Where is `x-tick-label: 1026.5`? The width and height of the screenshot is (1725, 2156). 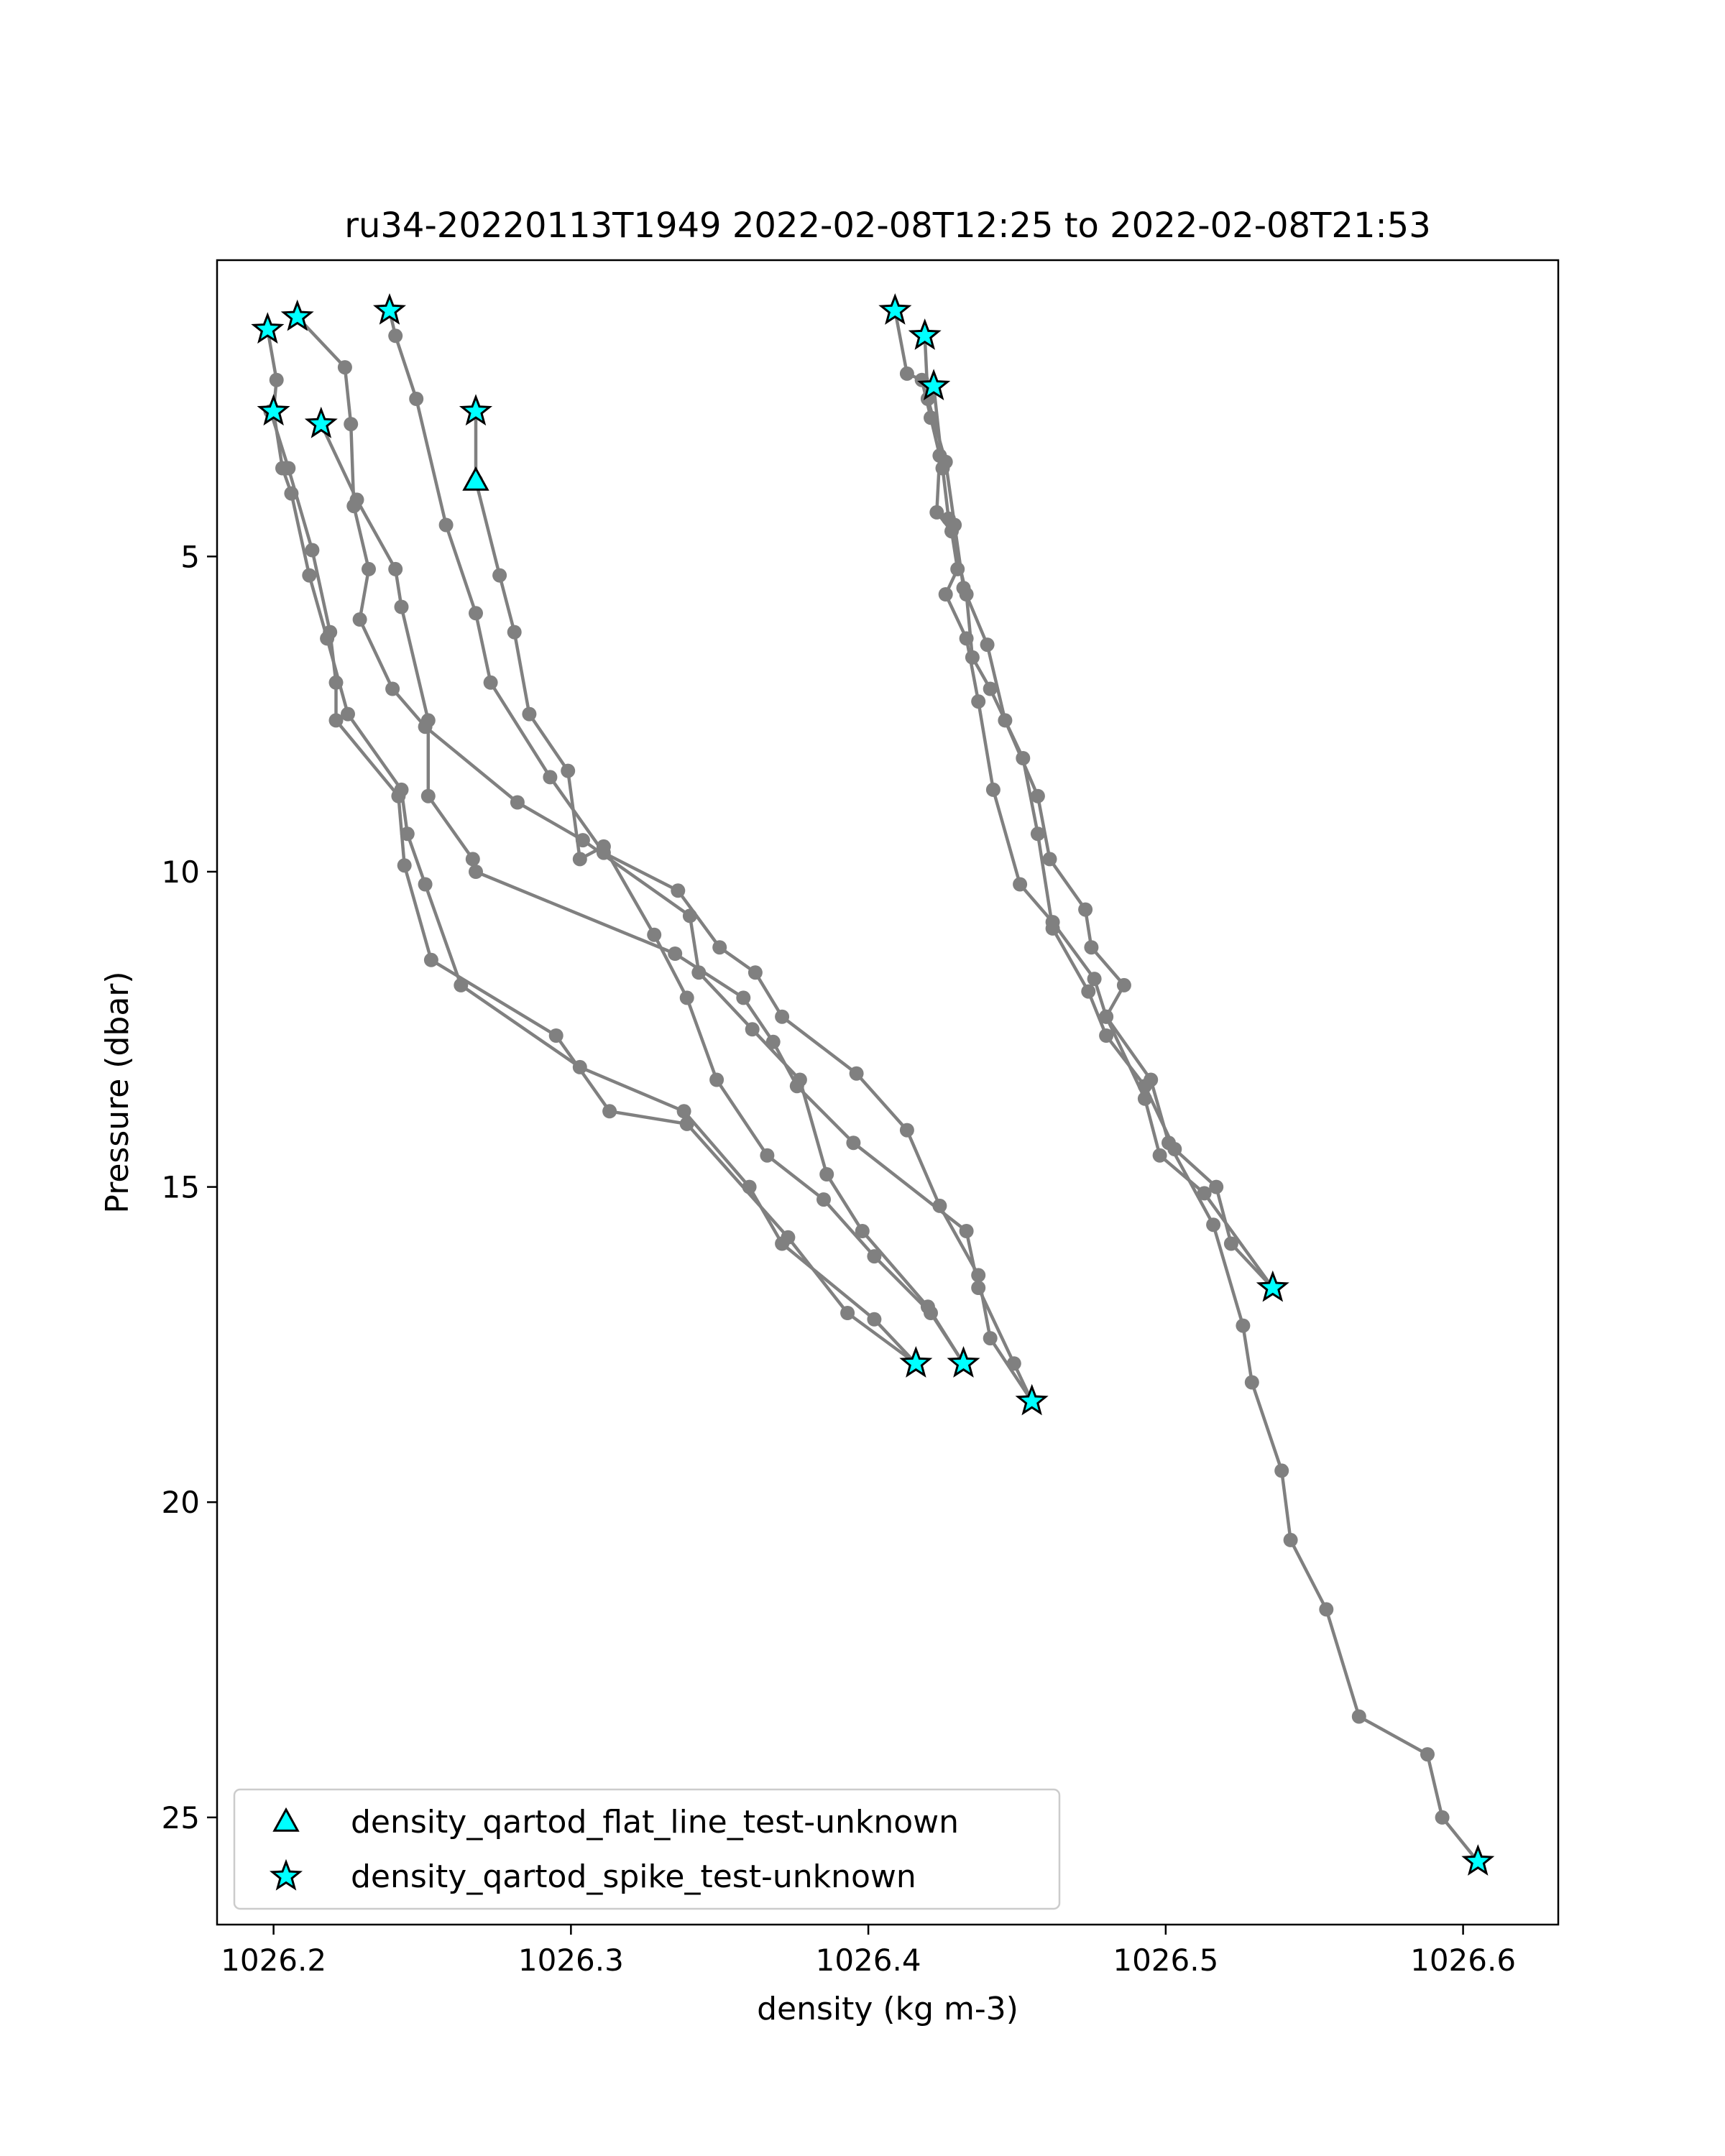
x-tick-label: 1026.5 is located at coordinates (1165, 1960).